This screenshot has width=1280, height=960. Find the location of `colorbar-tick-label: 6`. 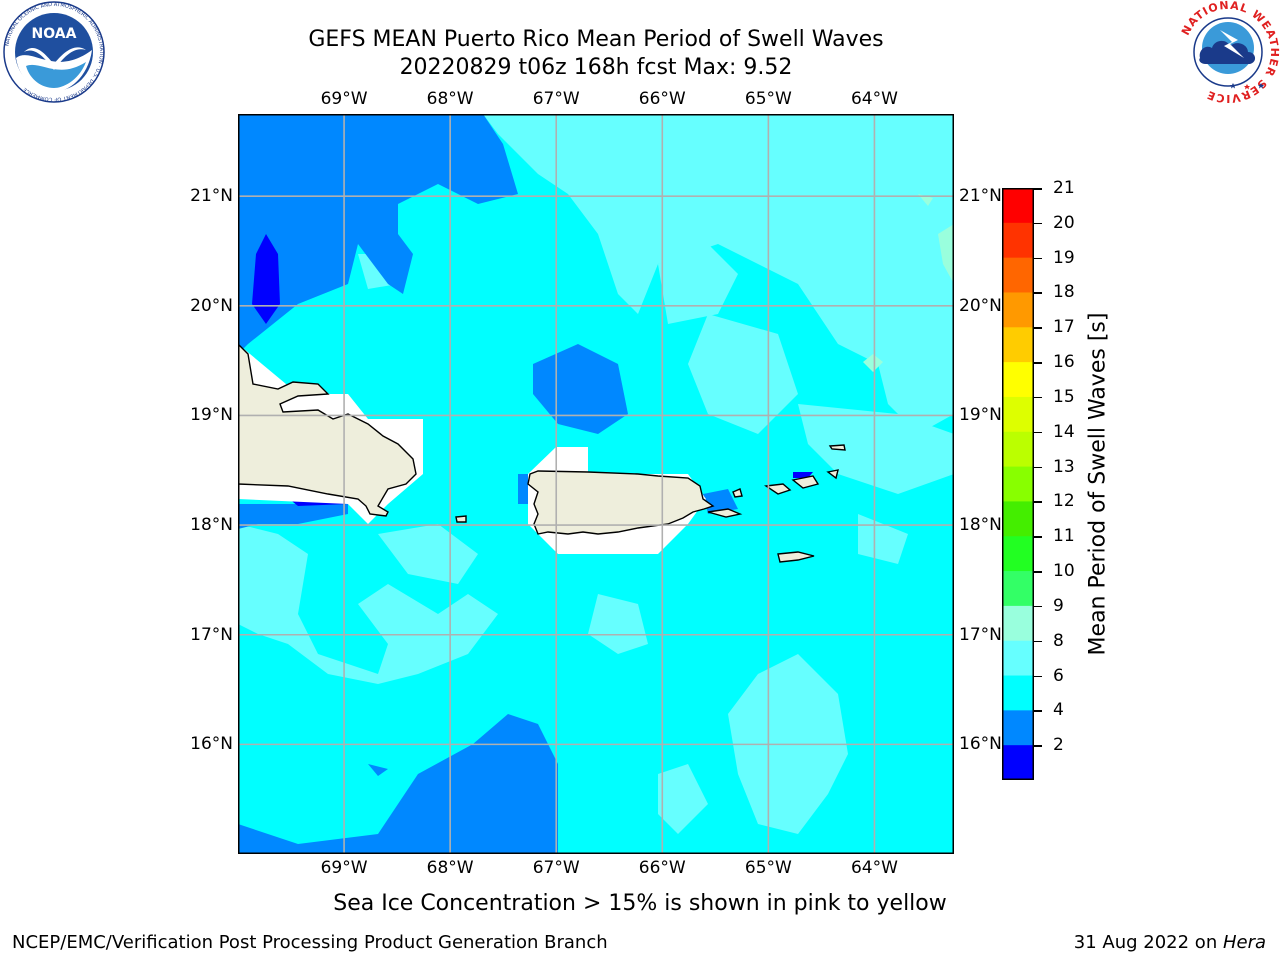

colorbar-tick-label: 6 is located at coordinates (1058, 675).